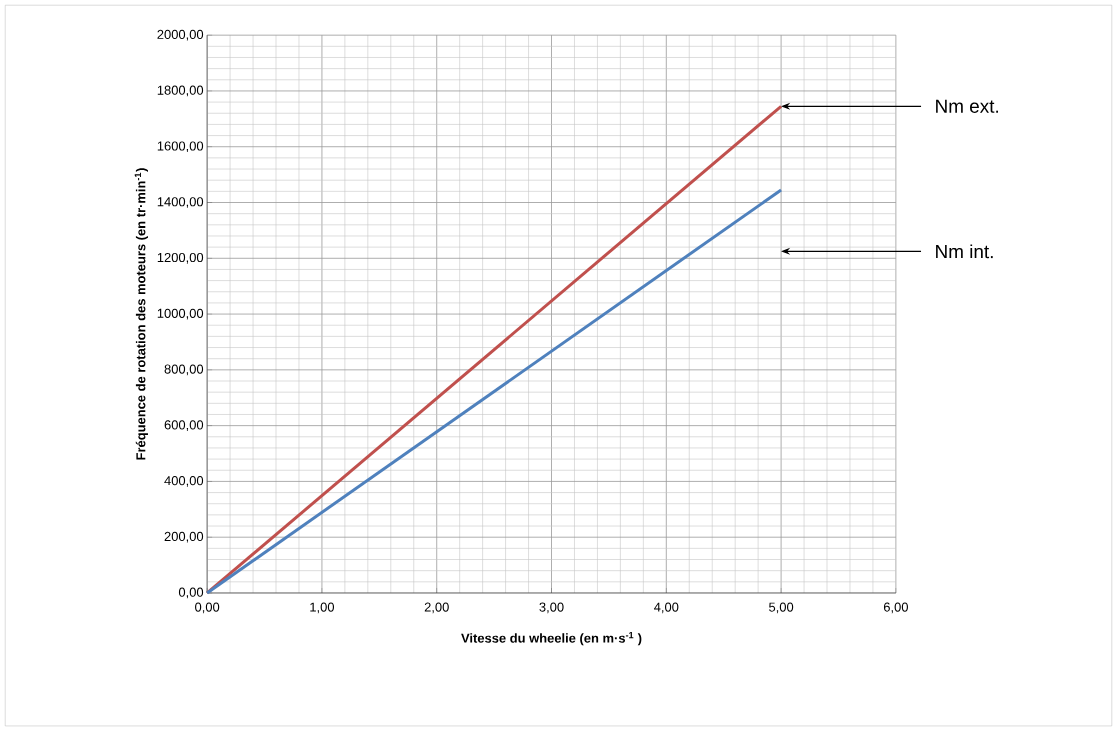  Describe the element at coordinates (180, 258) in the screenshot. I see `y-tick-label: 1200,00` at that location.